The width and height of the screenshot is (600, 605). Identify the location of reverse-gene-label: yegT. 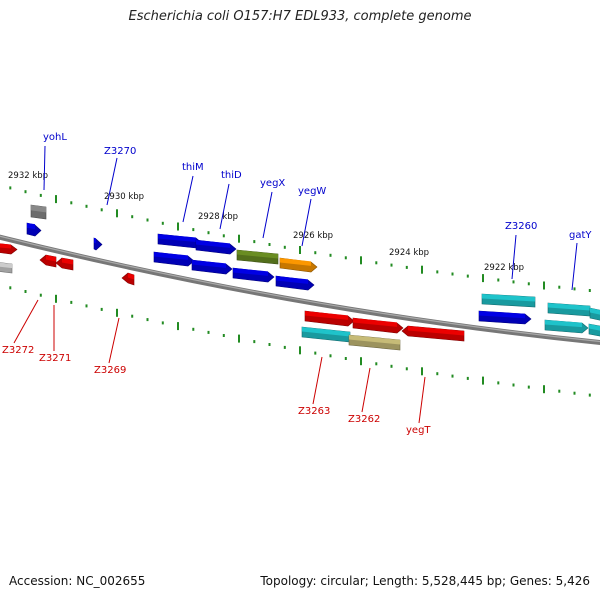
(418, 430).